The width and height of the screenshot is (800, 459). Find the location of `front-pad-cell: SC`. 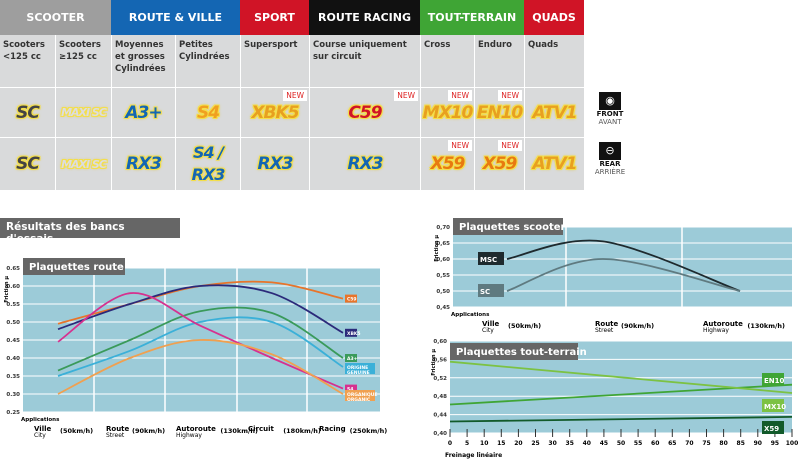

front-pad-cell: SC is located at coordinates (27, 112).